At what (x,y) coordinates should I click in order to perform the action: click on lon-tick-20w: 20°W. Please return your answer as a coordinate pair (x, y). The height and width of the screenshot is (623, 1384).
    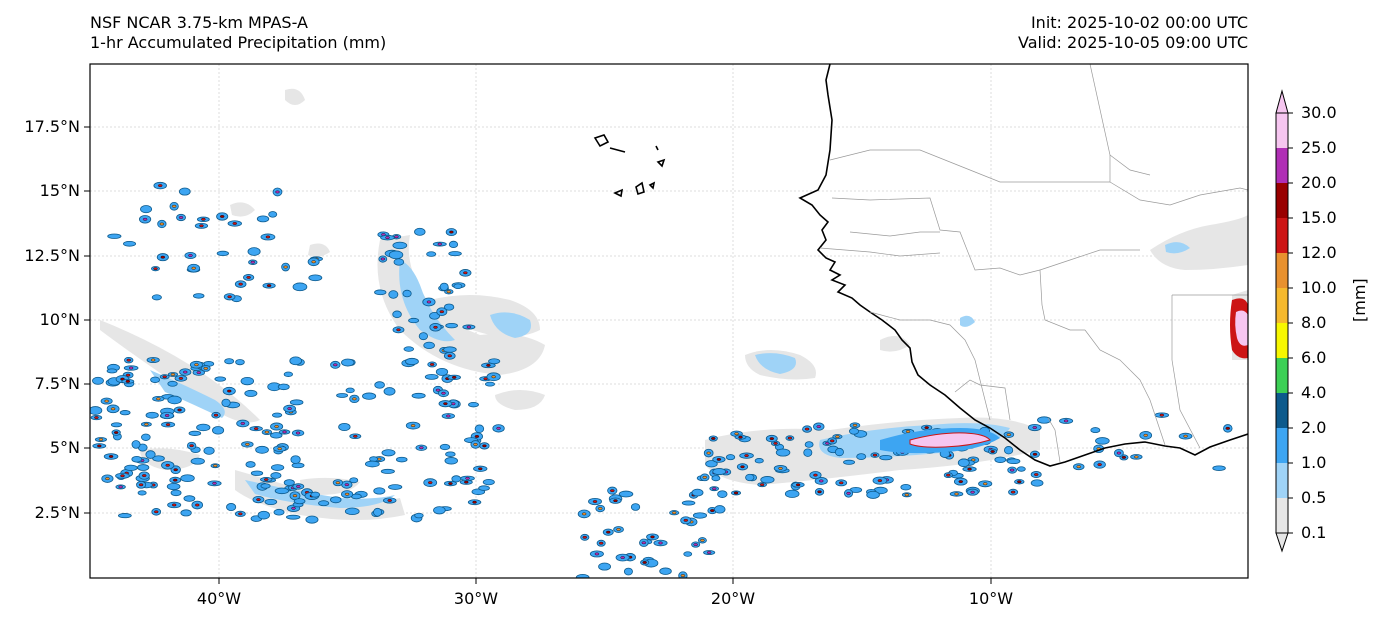
    Looking at the image, I should click on (733, 598).